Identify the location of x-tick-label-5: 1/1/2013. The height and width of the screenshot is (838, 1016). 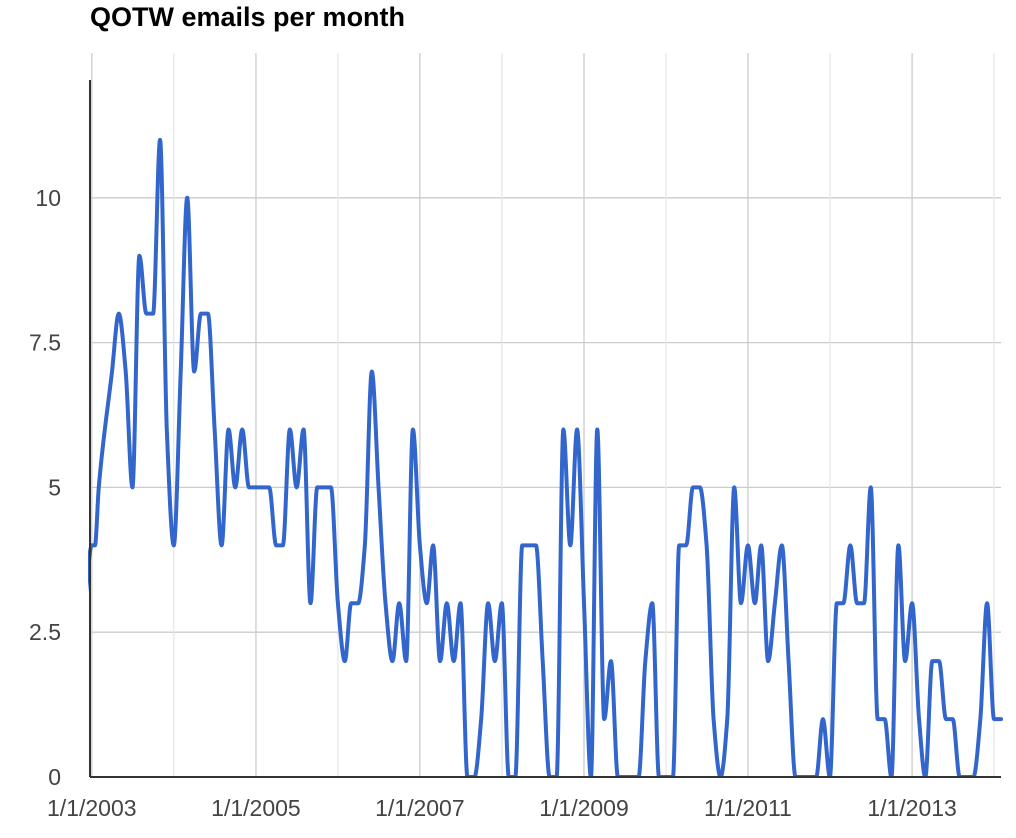
(912, 808).